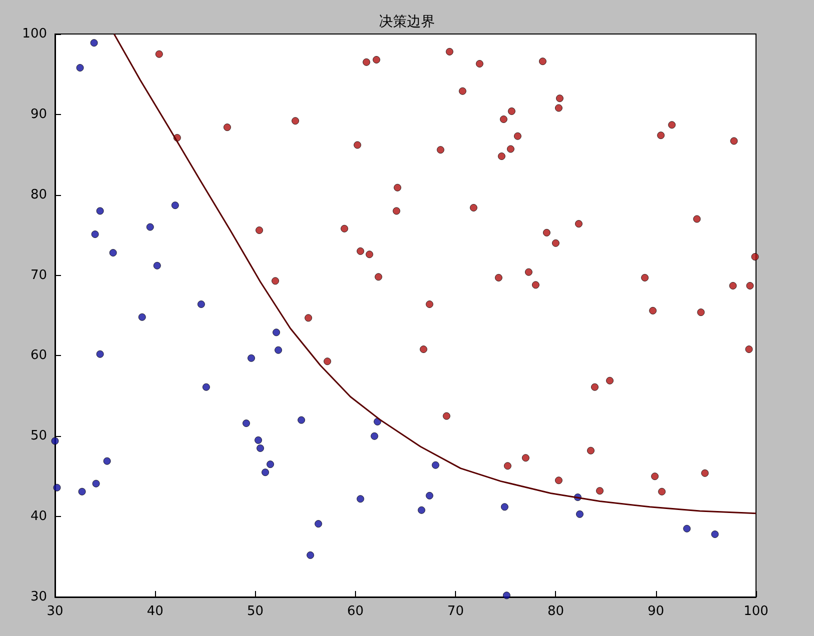 The width and height of the screenshot is (814, 636). I want to click on x-tick-label: 60, so click(355, 611).